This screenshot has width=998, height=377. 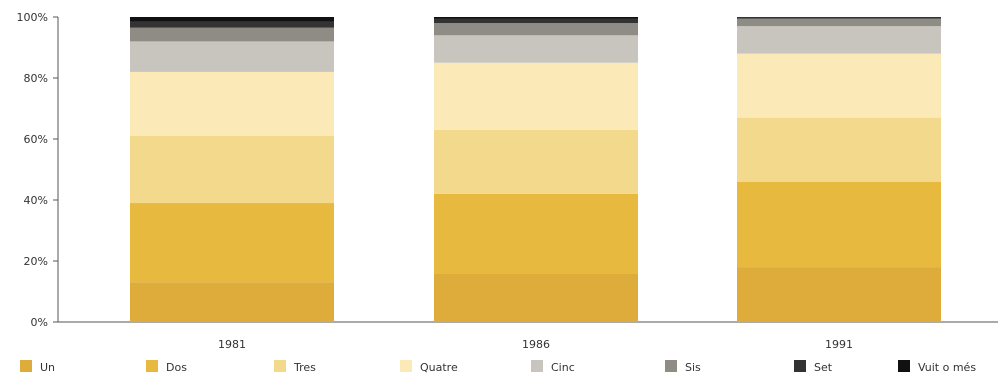 What do you see at coordinates (823, 367) in the screenshot?
I see `legend-label: Set` at bounding box center [823, 367].